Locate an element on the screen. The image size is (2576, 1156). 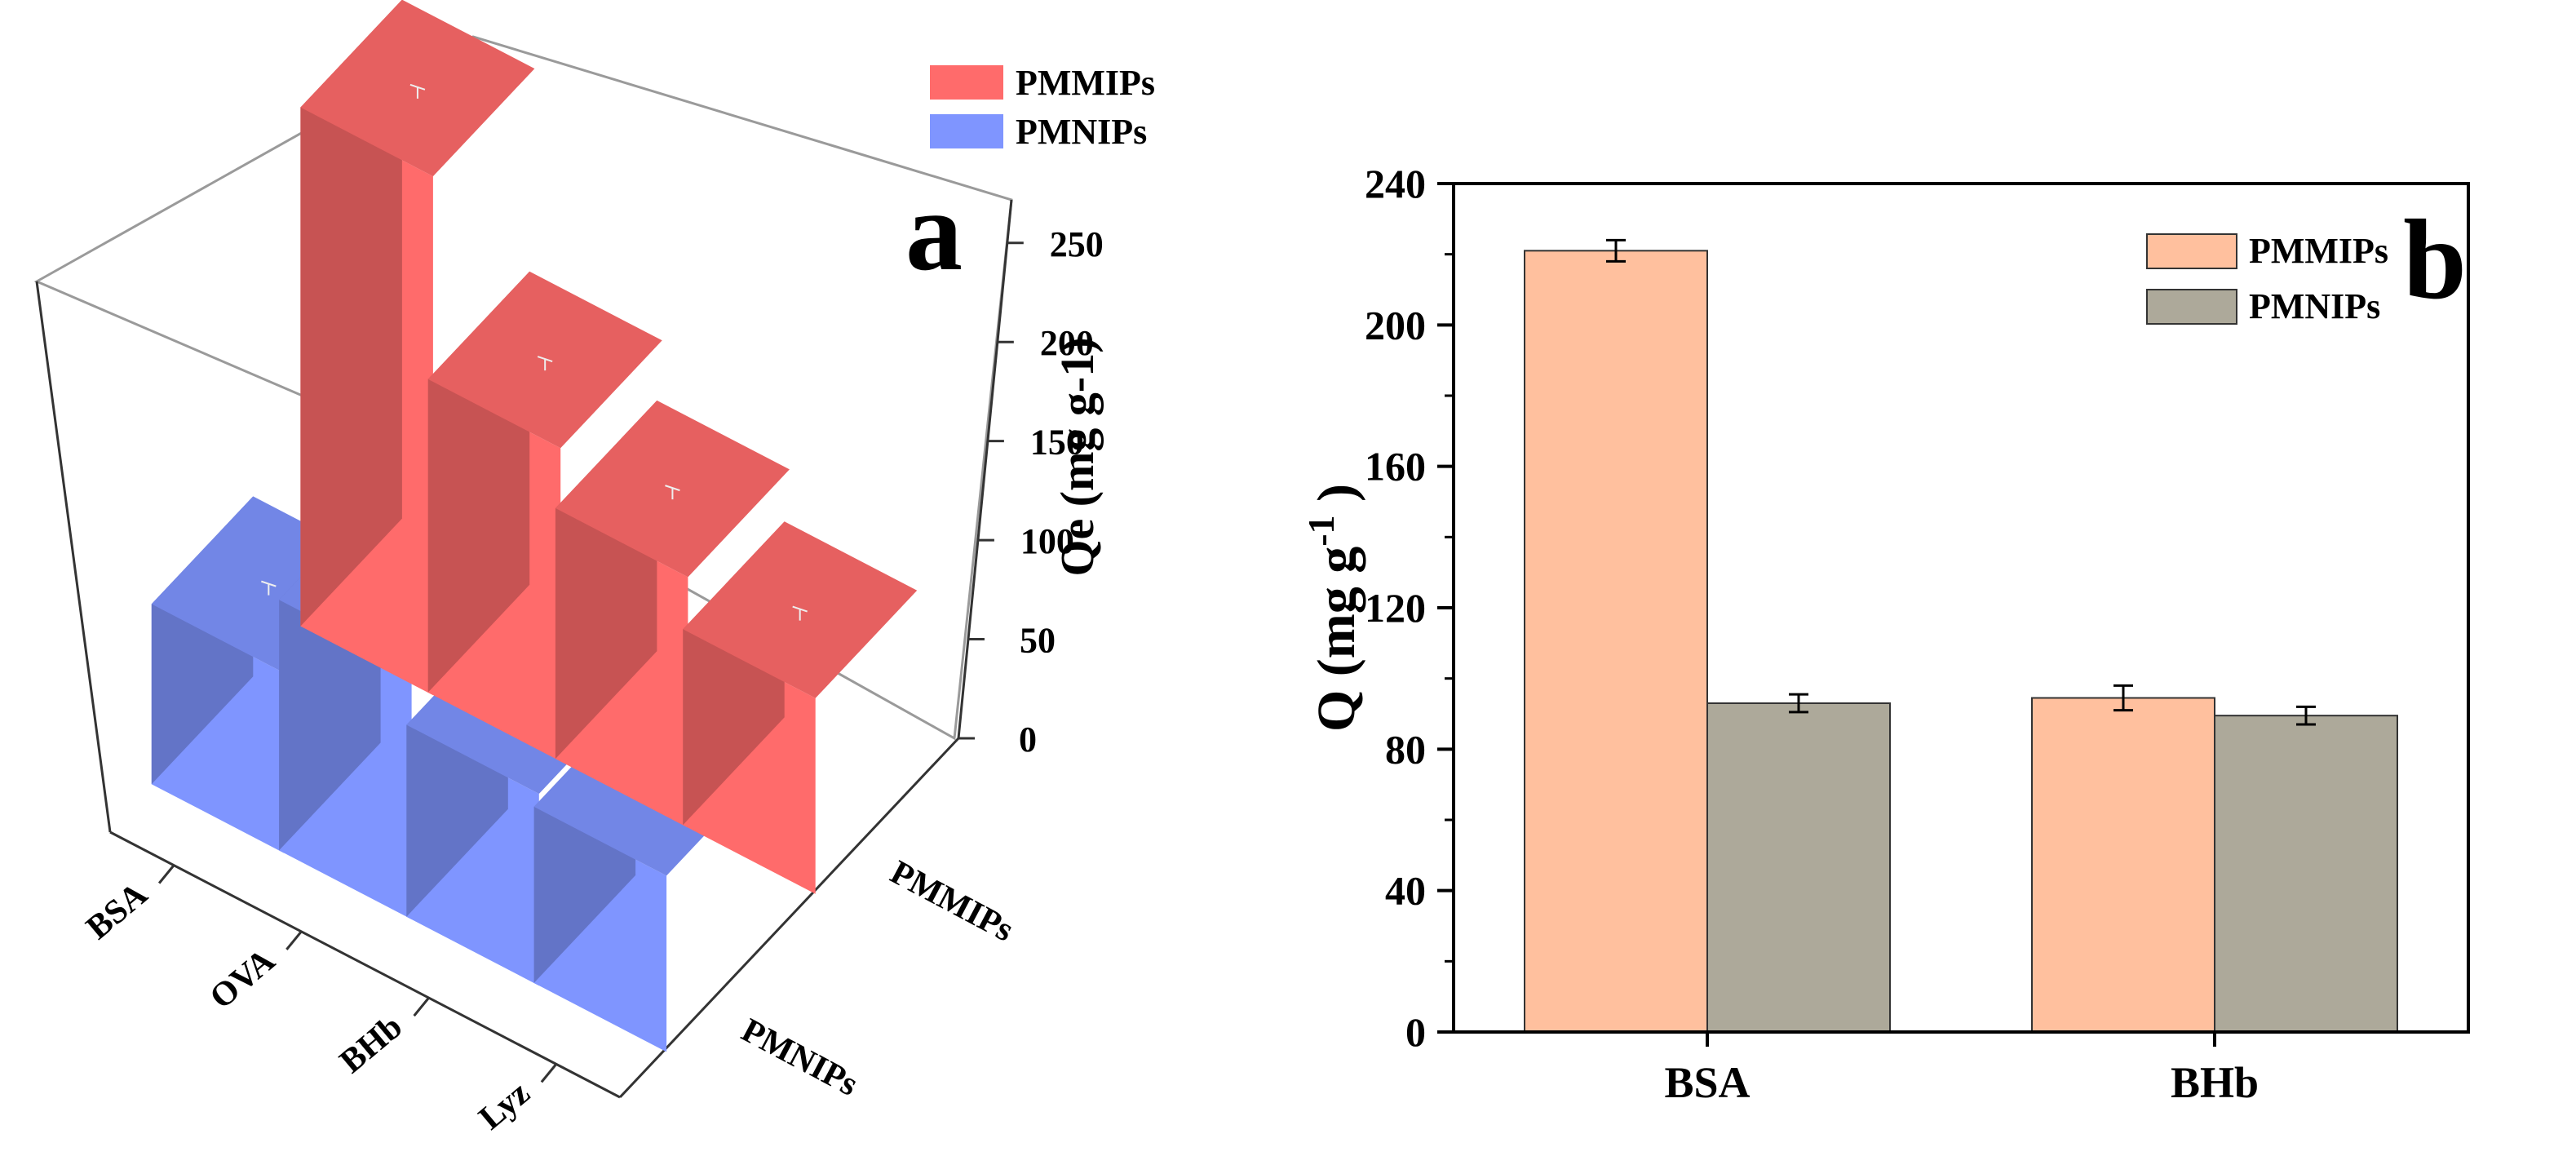
panel-b-letter: b is located at coordinates (2435, 260).